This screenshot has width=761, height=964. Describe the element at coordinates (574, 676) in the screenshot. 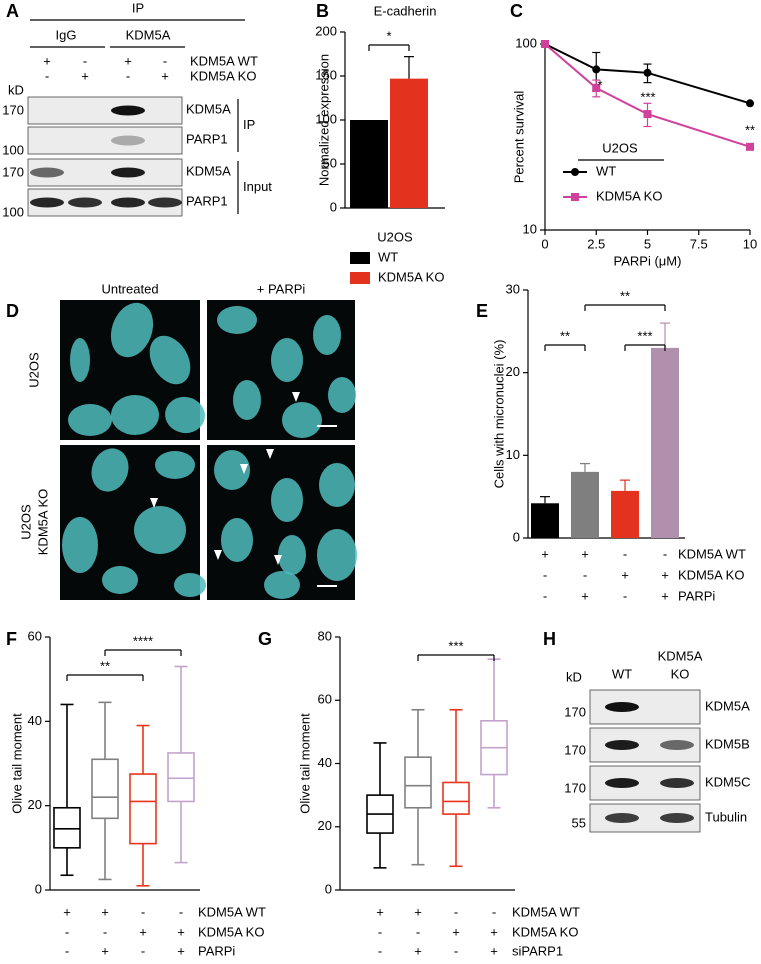

I see `kd-label: kD` at that location.